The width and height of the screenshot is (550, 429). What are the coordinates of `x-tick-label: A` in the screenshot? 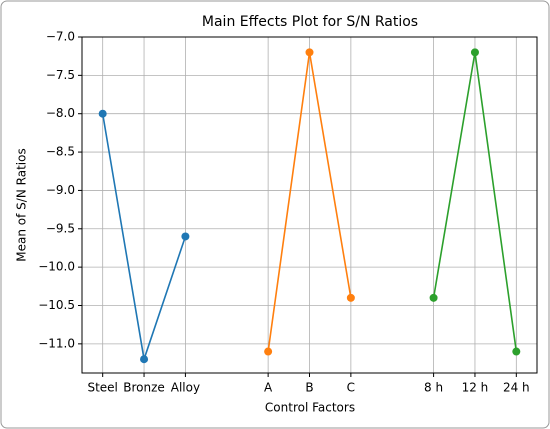 It's located at (268, 388).